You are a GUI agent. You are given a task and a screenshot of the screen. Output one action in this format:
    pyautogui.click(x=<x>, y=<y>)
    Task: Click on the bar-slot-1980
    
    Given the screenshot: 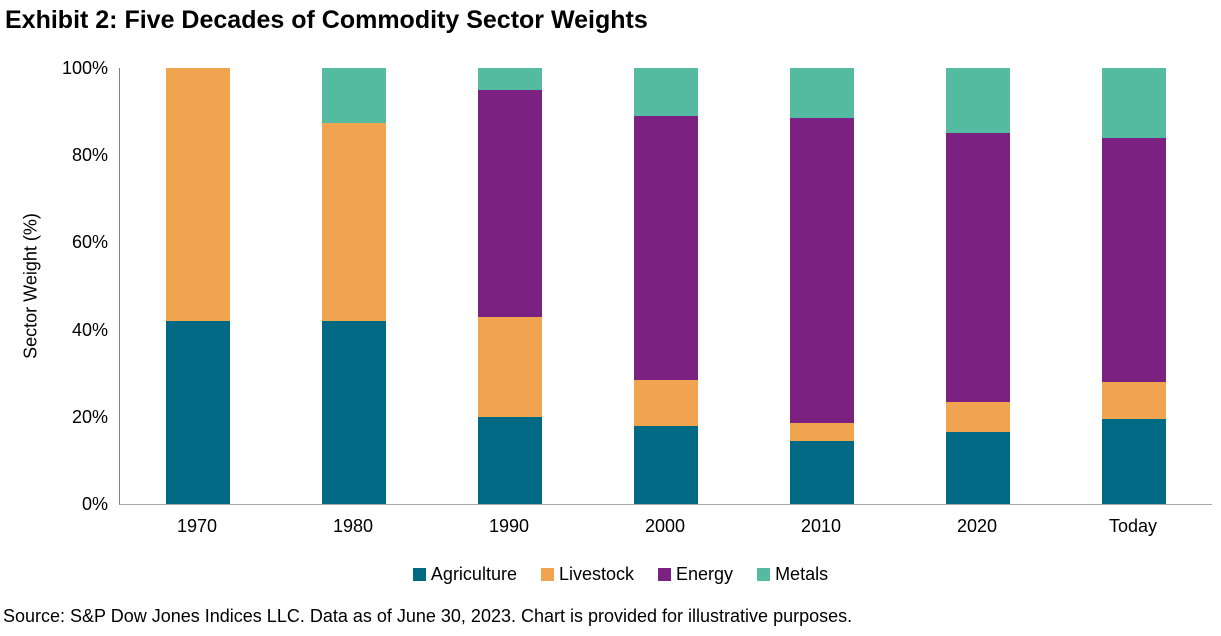 What is the action you would take?
    pyautogui.click(x=354, y=286)
    